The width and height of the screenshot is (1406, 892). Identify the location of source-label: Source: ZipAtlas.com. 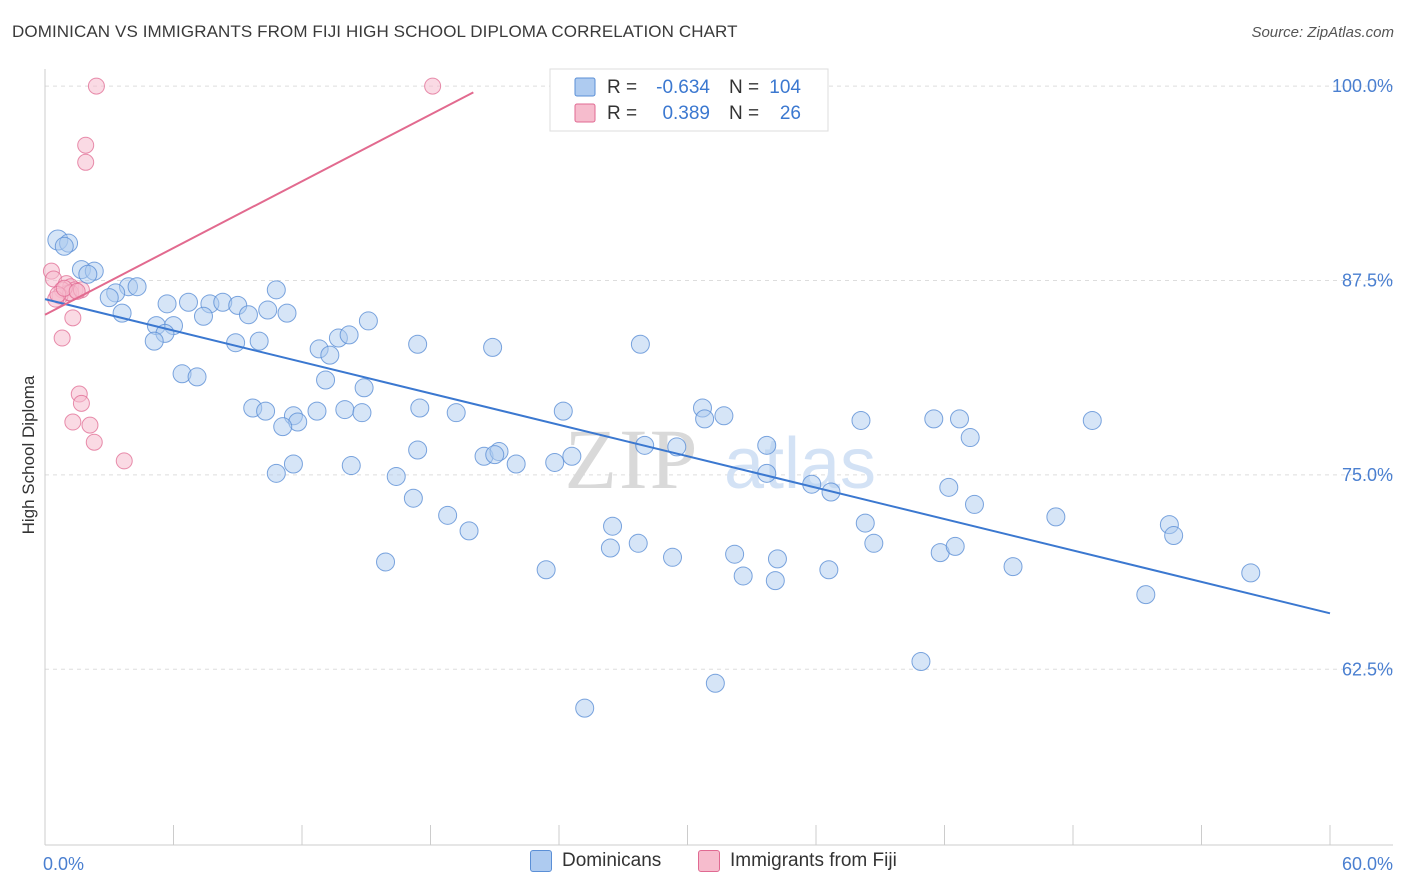
(1322, 32).